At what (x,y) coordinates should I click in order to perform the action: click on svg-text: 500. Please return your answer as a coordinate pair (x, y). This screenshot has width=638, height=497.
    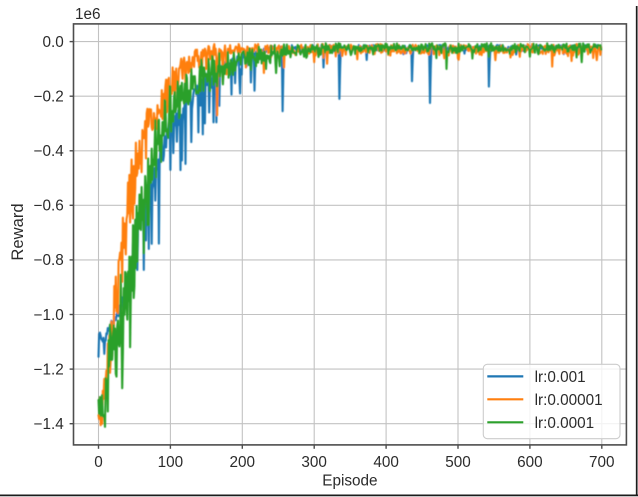
    Looking at the image, I should click on (458, 462).